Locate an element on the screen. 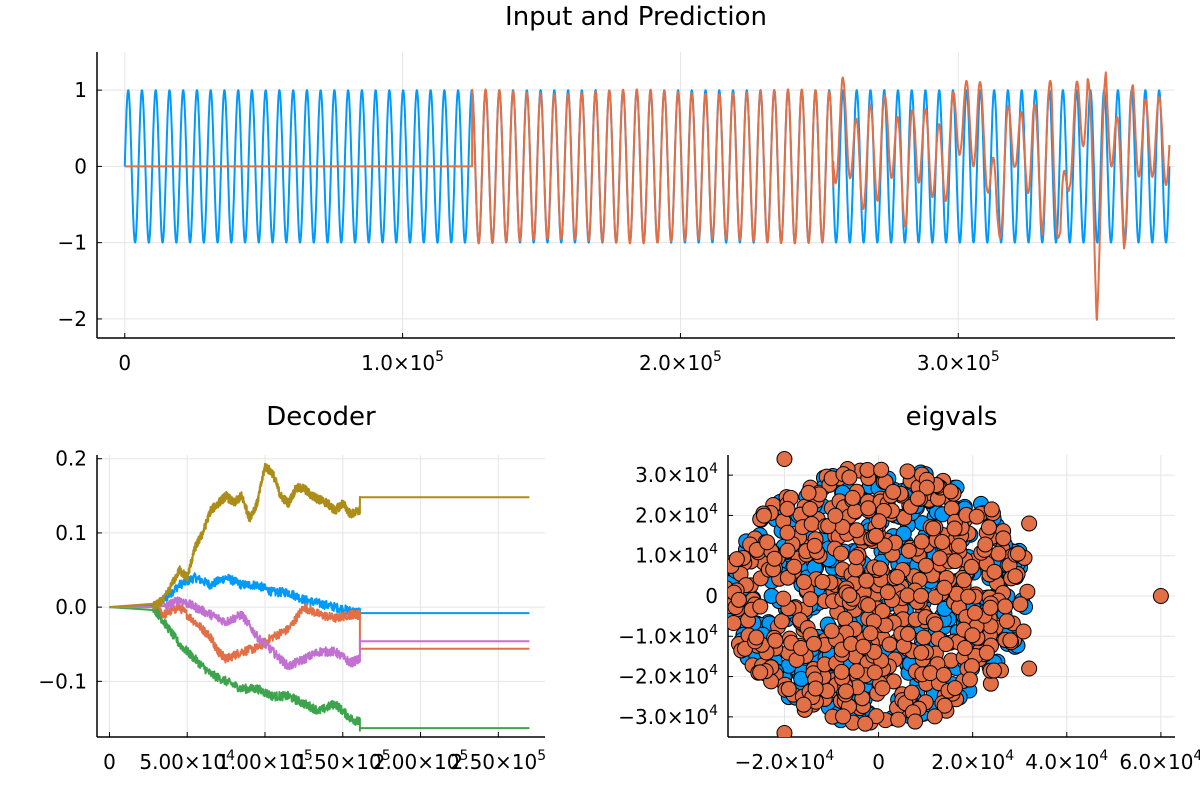 This screenshot has width=1200, height=800. x-tick-label: 2.0×10⁵ is located at coordinates (680, 362).